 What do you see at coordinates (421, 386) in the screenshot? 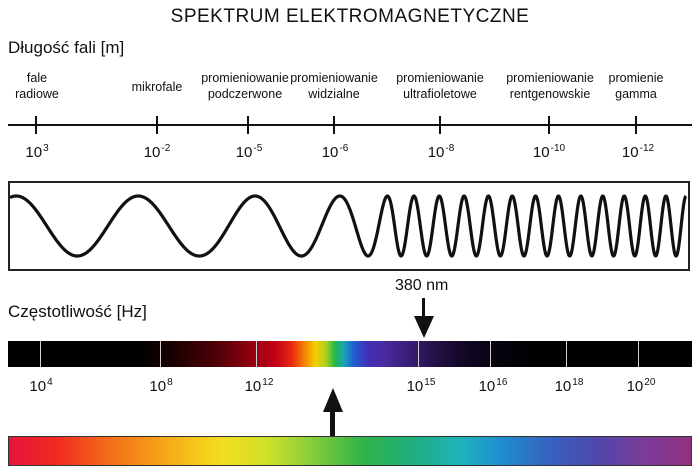
I see `frequency-tick-label: 10¹⁵` at bounding box center [421, 386].